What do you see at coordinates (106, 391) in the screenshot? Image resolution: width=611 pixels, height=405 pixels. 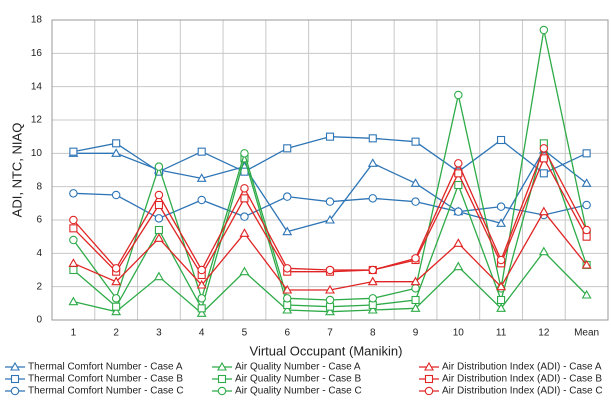 I see `legend-label: Thermal Comfort Number - Case C` at bounding box center [106, 391].